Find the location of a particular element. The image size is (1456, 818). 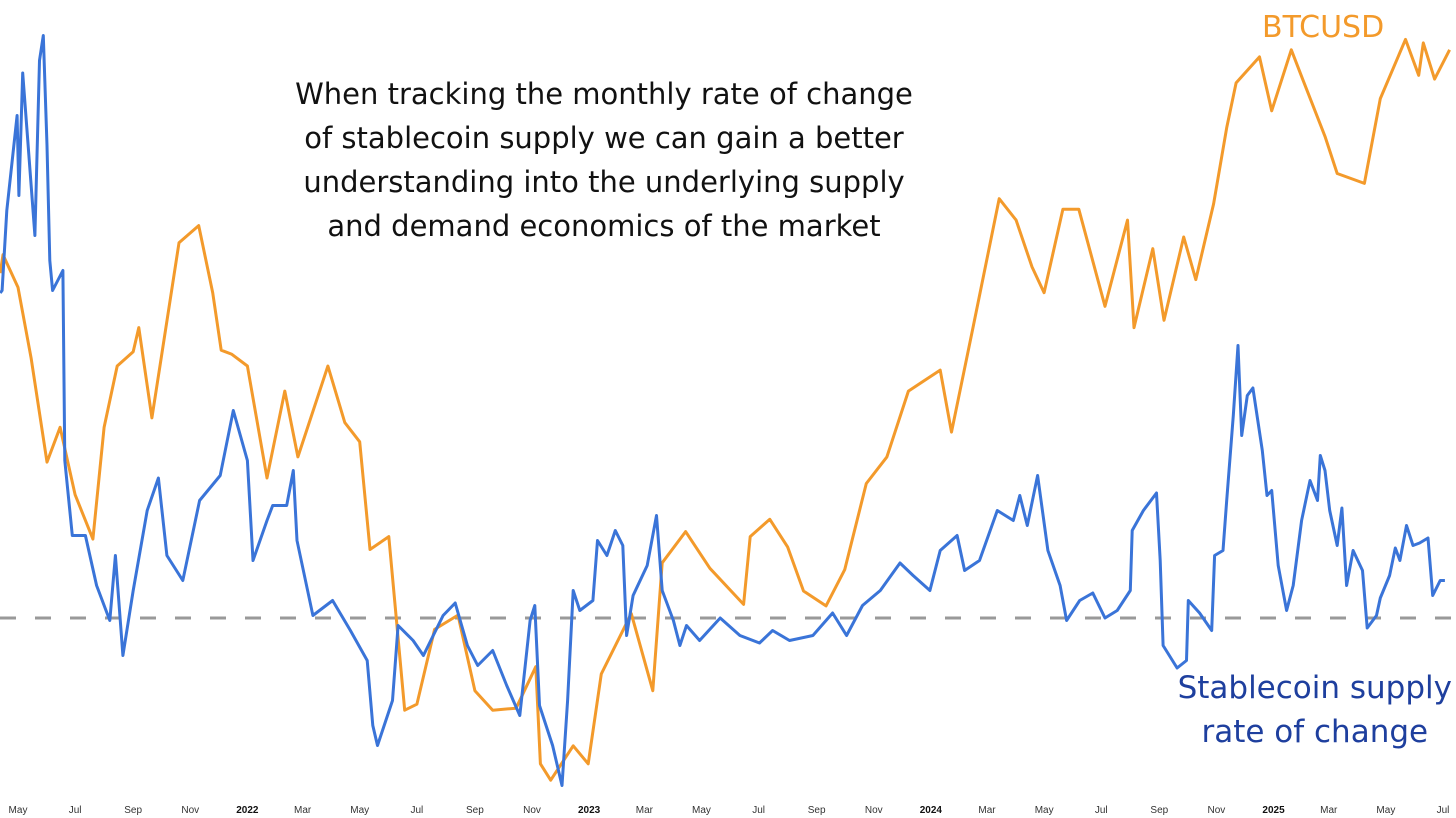

stablecoin-label-line: rate of change is located at coordinates (1315, 732).